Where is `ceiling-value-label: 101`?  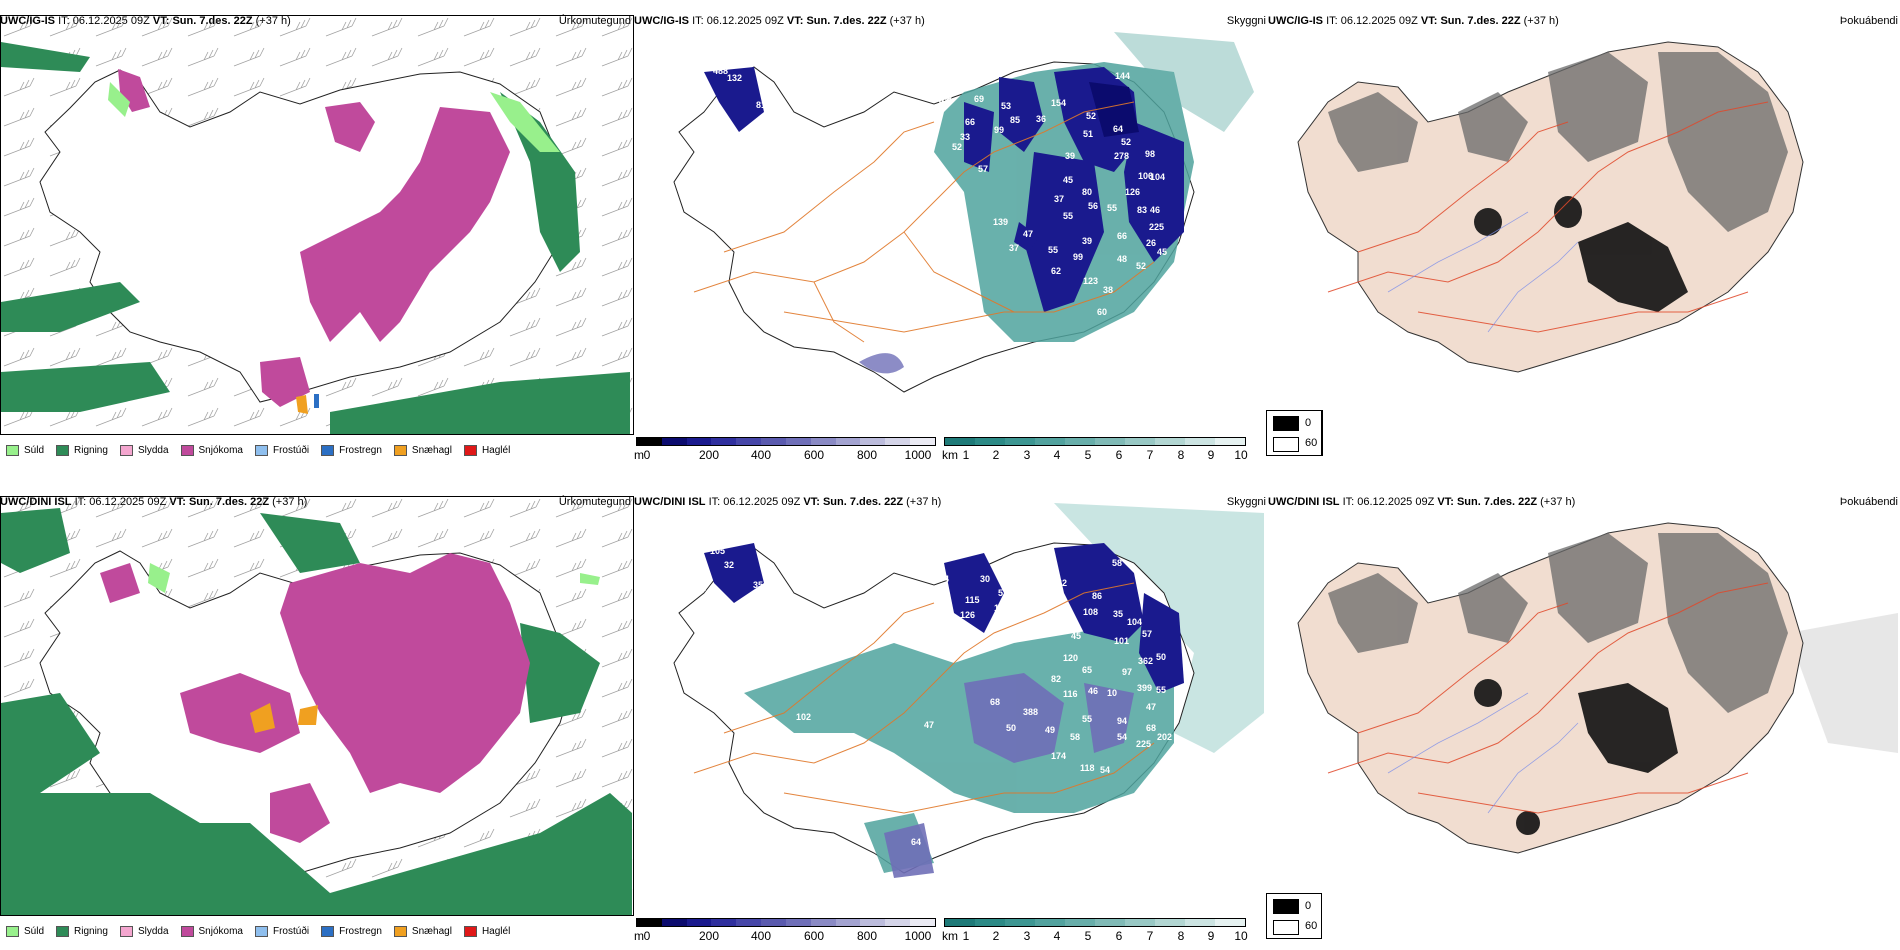 ceiling-value-label: 101 is located at coordinates (1121, 641).